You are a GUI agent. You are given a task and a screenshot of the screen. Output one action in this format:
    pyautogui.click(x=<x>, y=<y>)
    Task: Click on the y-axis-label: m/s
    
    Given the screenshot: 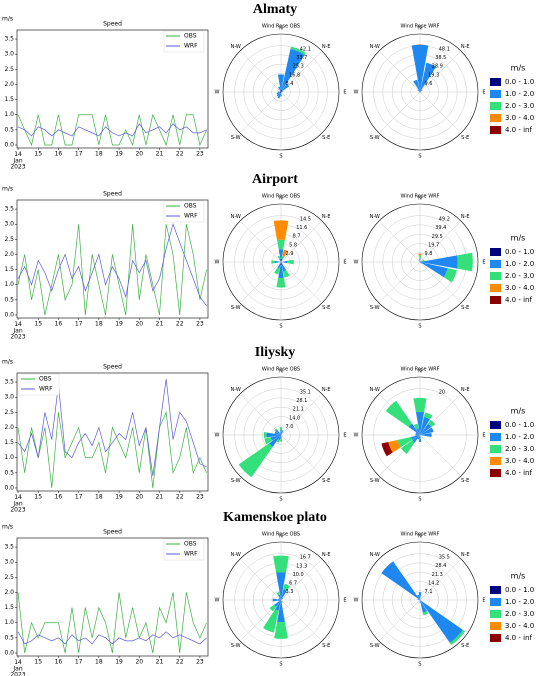 What is the action you would take?
    pyautogui.click(x=7, y=19)
    